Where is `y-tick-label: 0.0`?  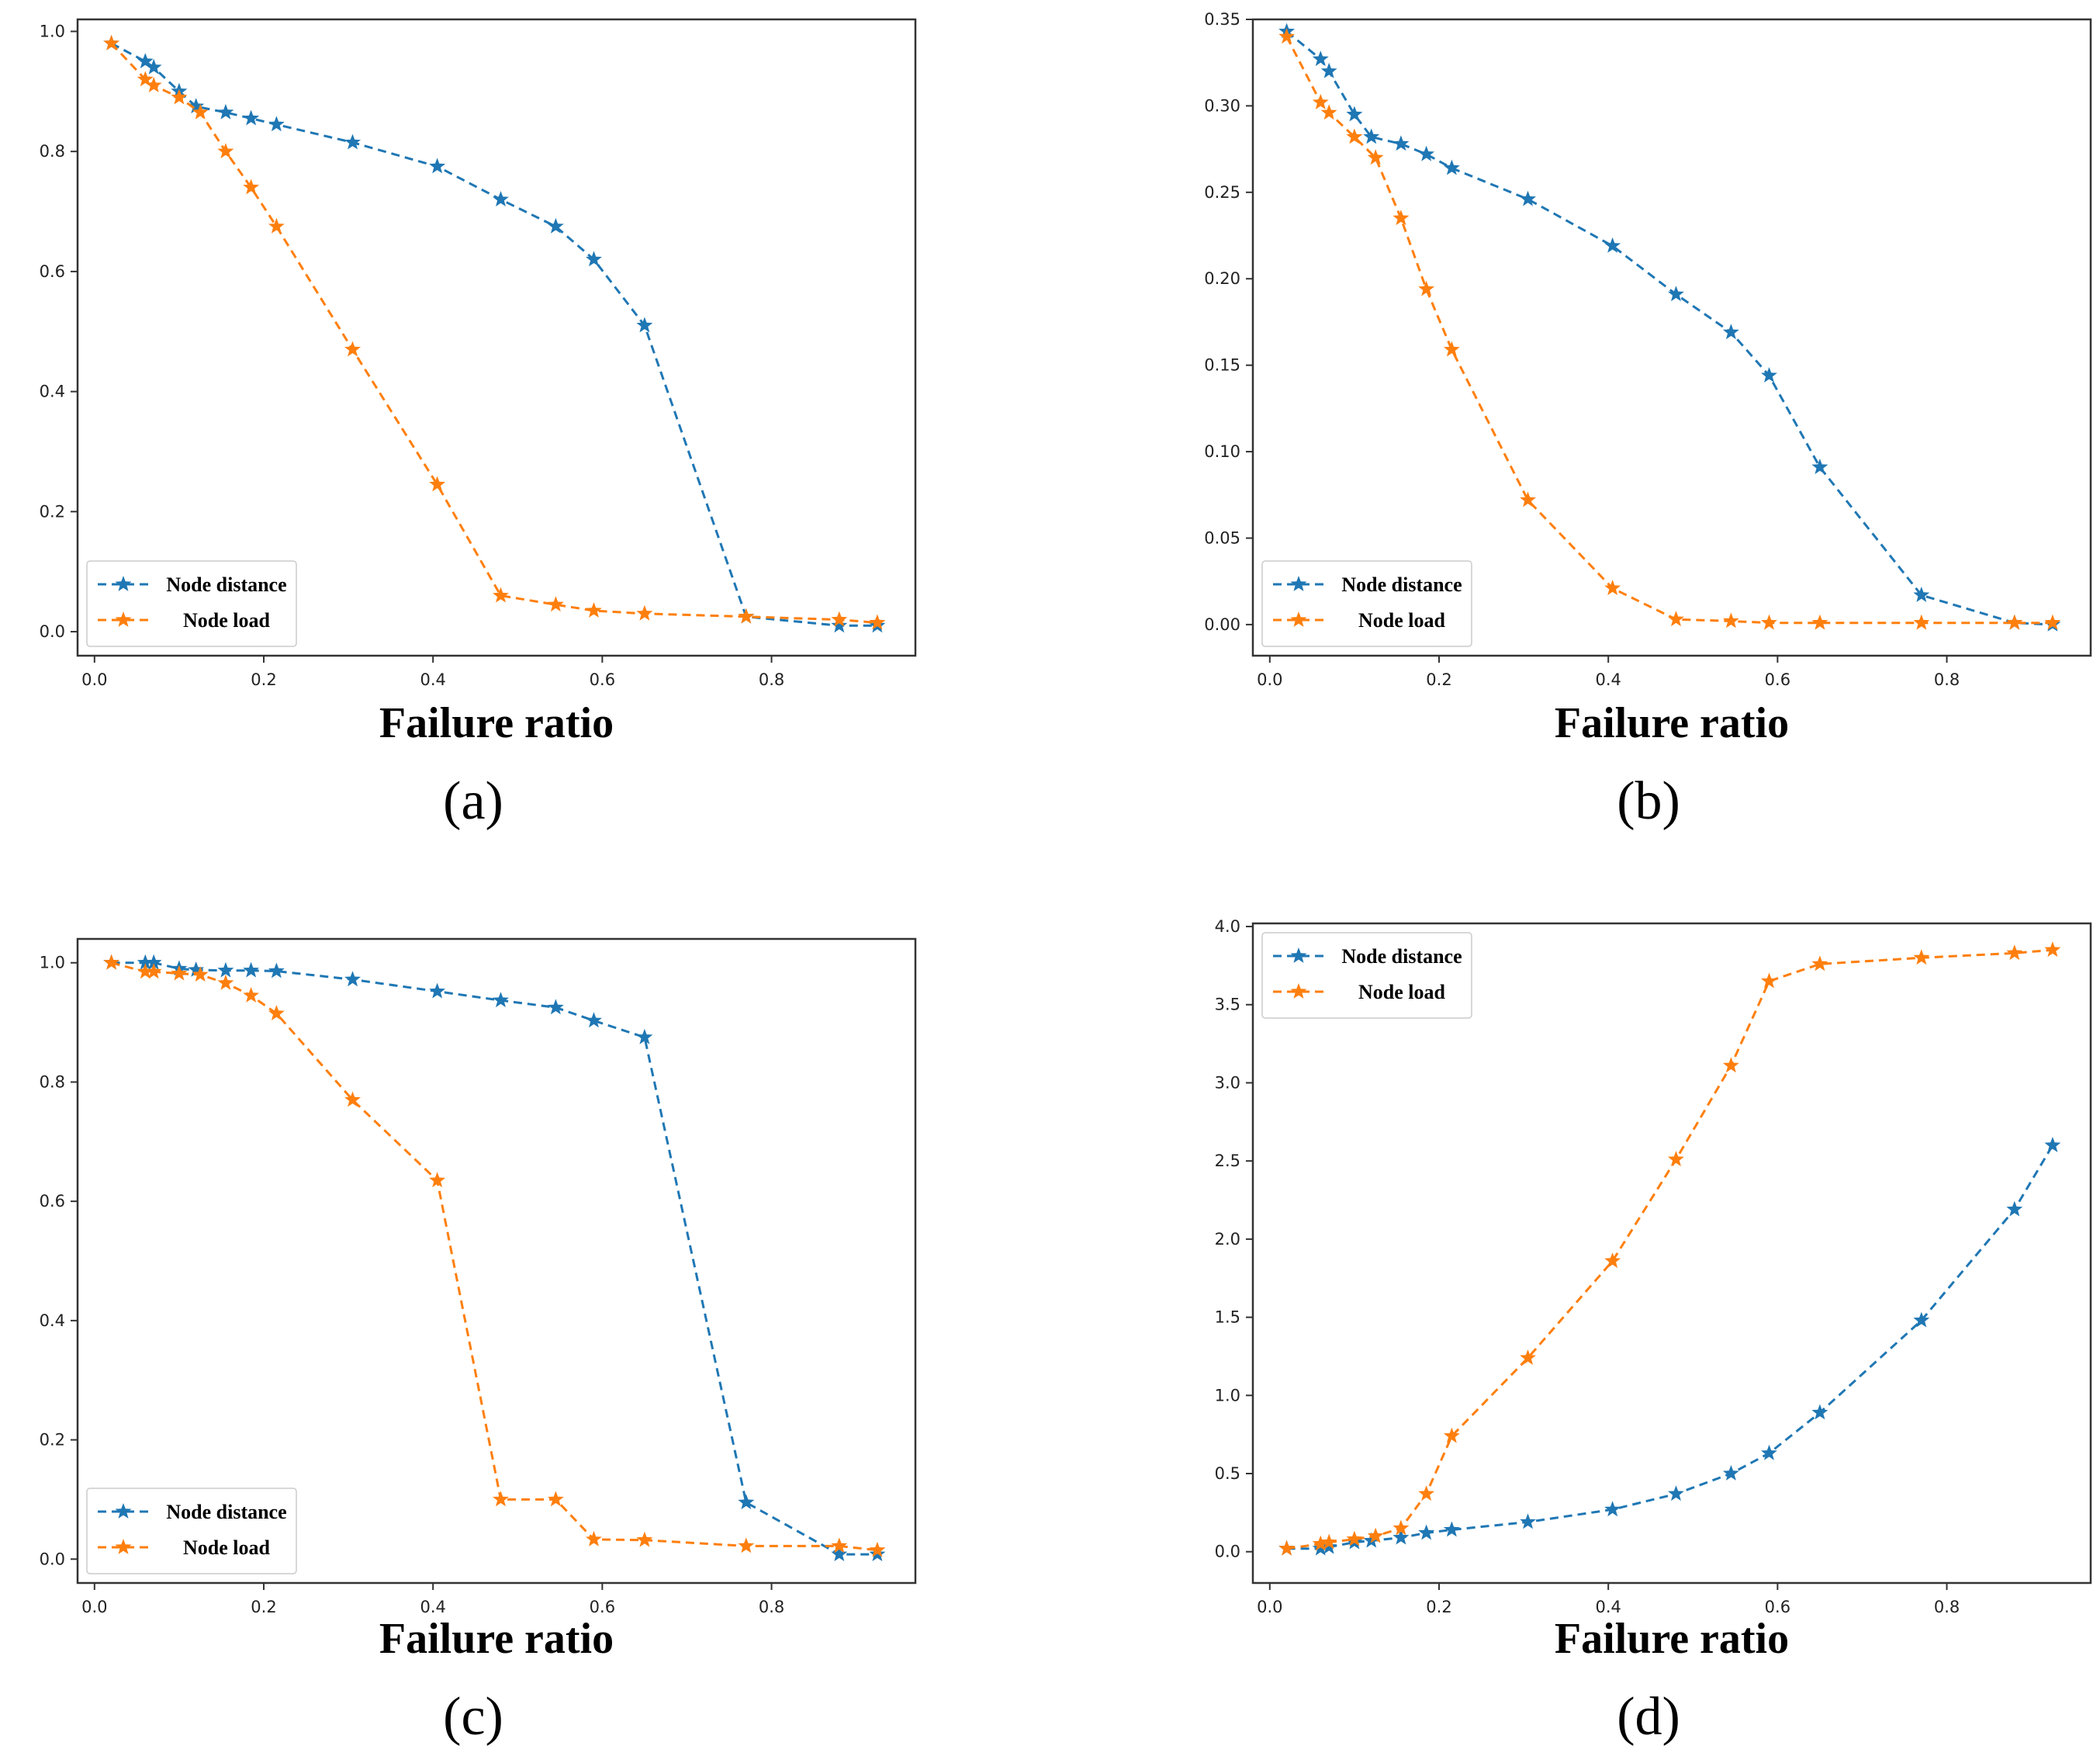
y-tick-label: 0.0 is located at coordinates (52, 631).